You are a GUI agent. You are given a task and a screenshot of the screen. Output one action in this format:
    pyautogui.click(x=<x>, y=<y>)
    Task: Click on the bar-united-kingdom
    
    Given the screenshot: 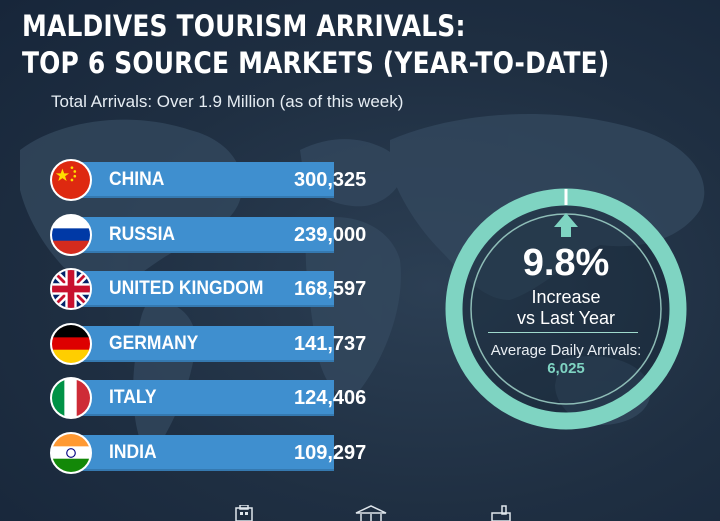 What is the action you would take?
    pyautogui.click(x=200, y=289)
    